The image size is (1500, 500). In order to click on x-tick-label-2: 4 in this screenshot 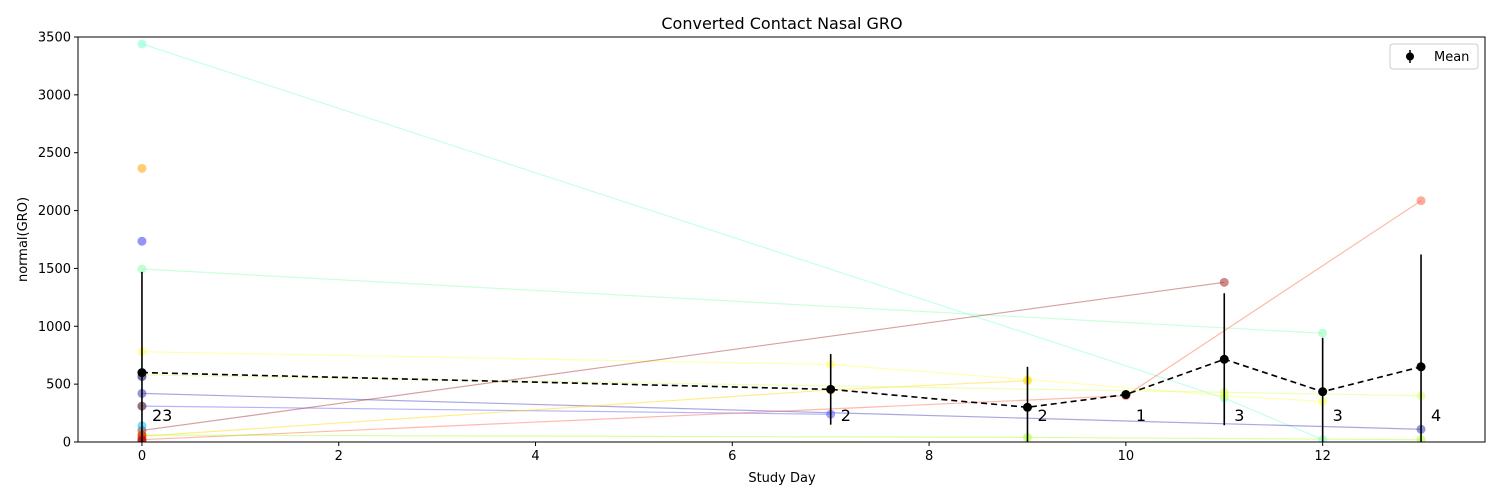, I will do `click(535, 456)`.